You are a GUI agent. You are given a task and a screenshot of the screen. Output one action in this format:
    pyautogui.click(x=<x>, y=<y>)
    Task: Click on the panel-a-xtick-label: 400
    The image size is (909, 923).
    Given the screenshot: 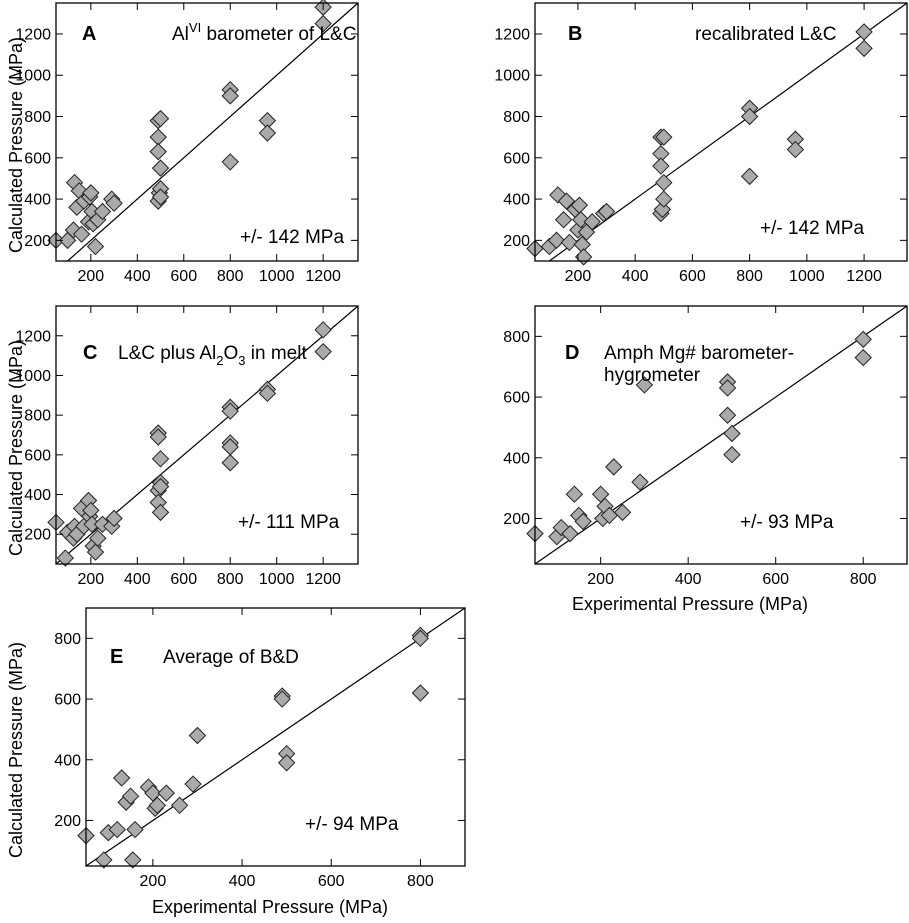 What is the action you would take?
    pyautogui.click(x=137, y=276)
    